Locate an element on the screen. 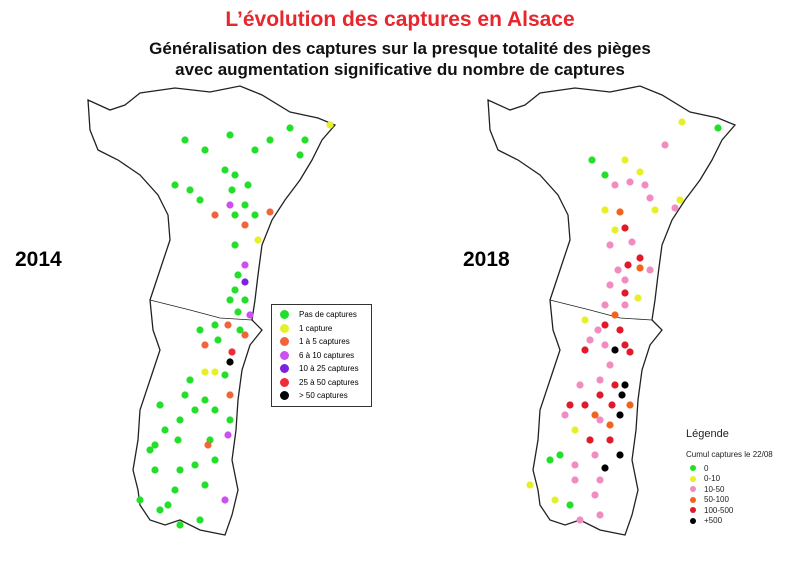 This screenshot has height=561, width=800. legend-label: 10 à 25 captures is located at coordinates (329, 369).